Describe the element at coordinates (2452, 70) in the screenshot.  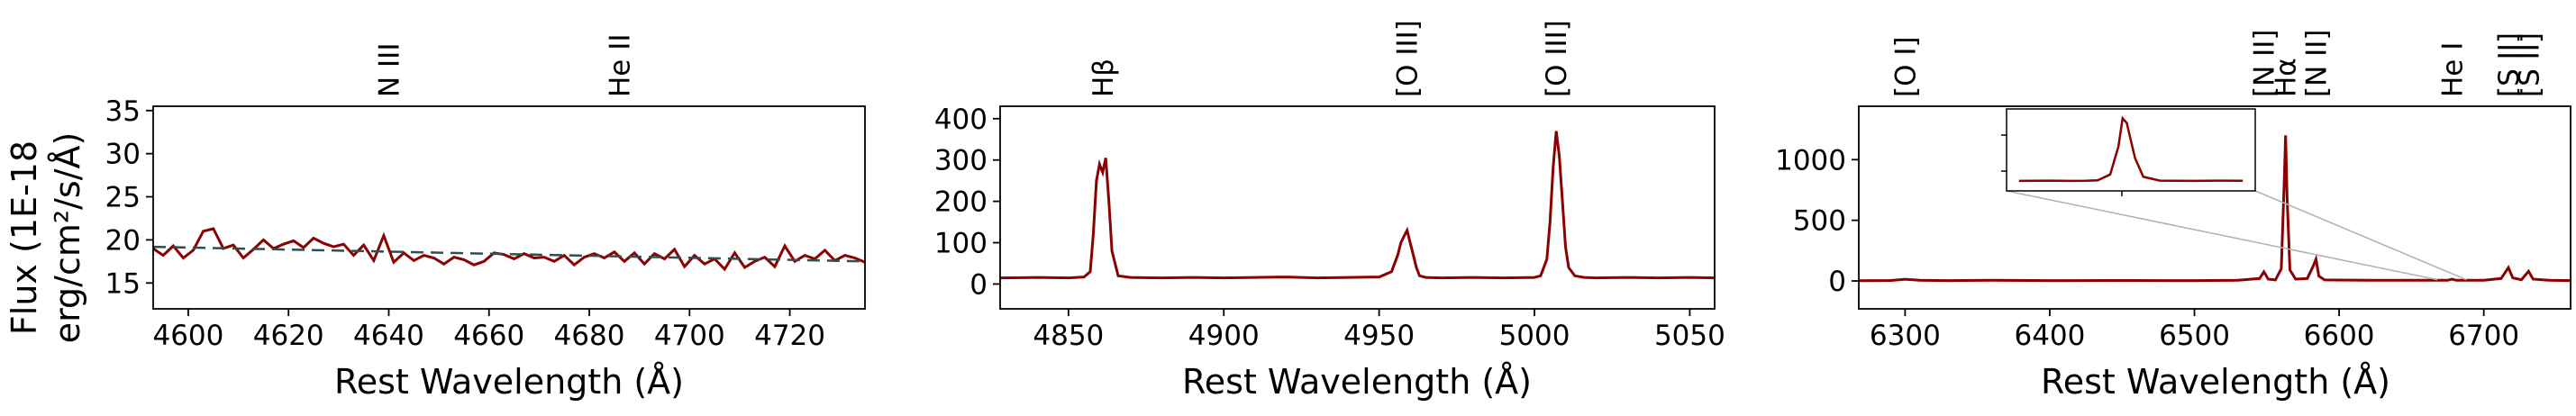
I see `emission-line-label-5: He I` at that location.